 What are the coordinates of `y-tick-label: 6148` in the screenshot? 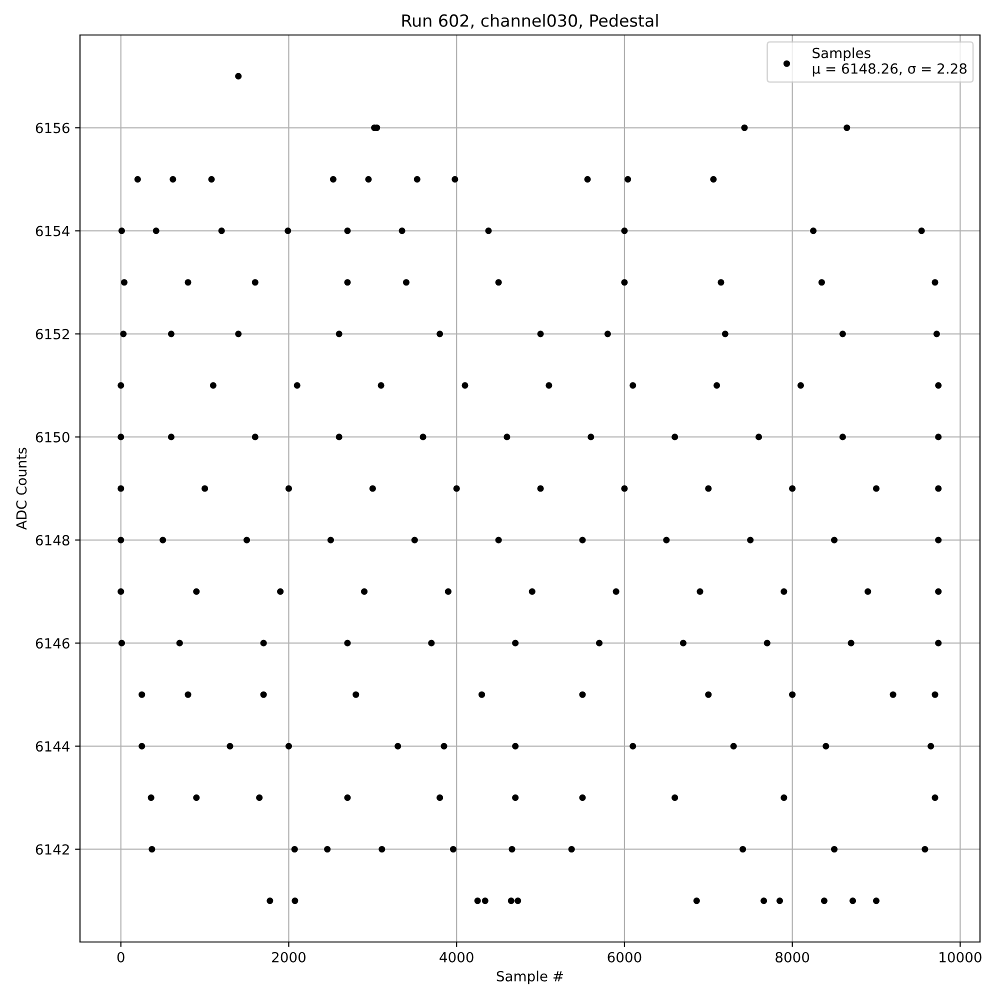 It's located at (53, 540).